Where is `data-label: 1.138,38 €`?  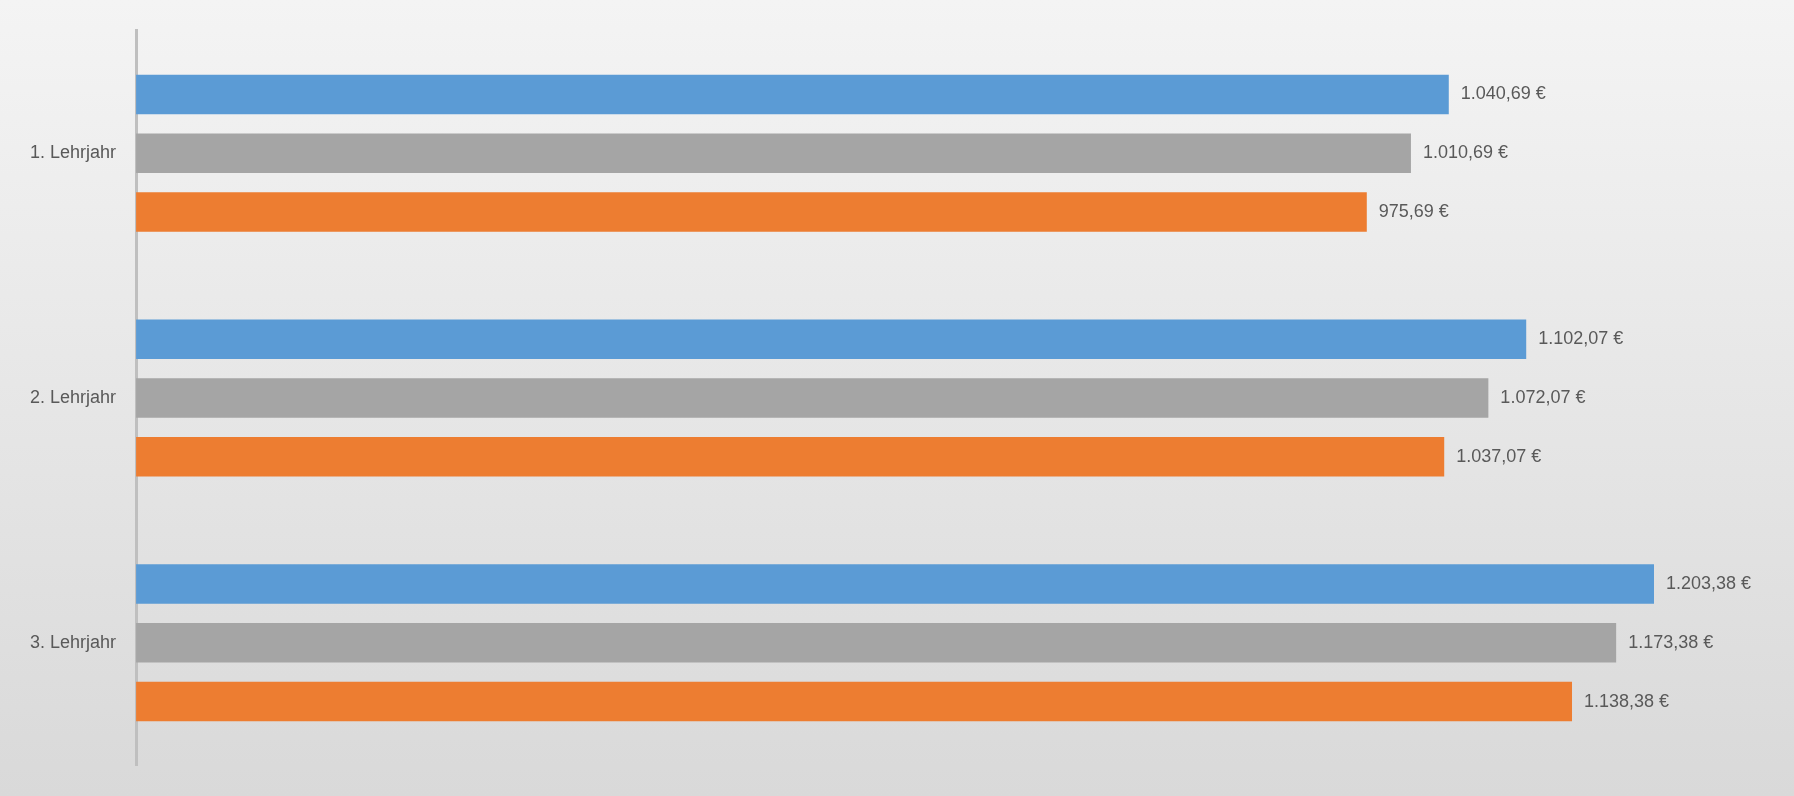
data-label: 1.138,38 € is located at coordinates (1627, 700).